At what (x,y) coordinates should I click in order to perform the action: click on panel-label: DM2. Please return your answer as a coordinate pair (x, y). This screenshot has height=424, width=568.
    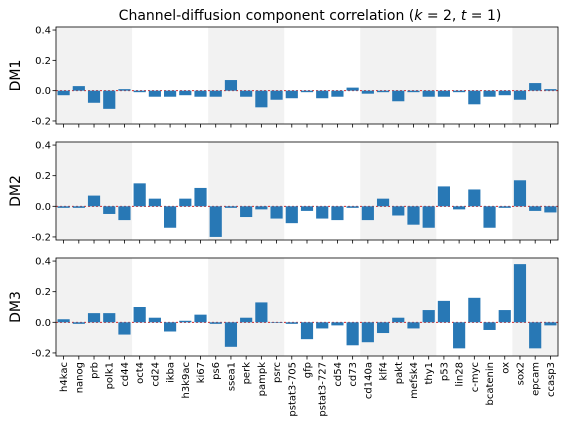
    Looking at the image, I should click on (16, 191).